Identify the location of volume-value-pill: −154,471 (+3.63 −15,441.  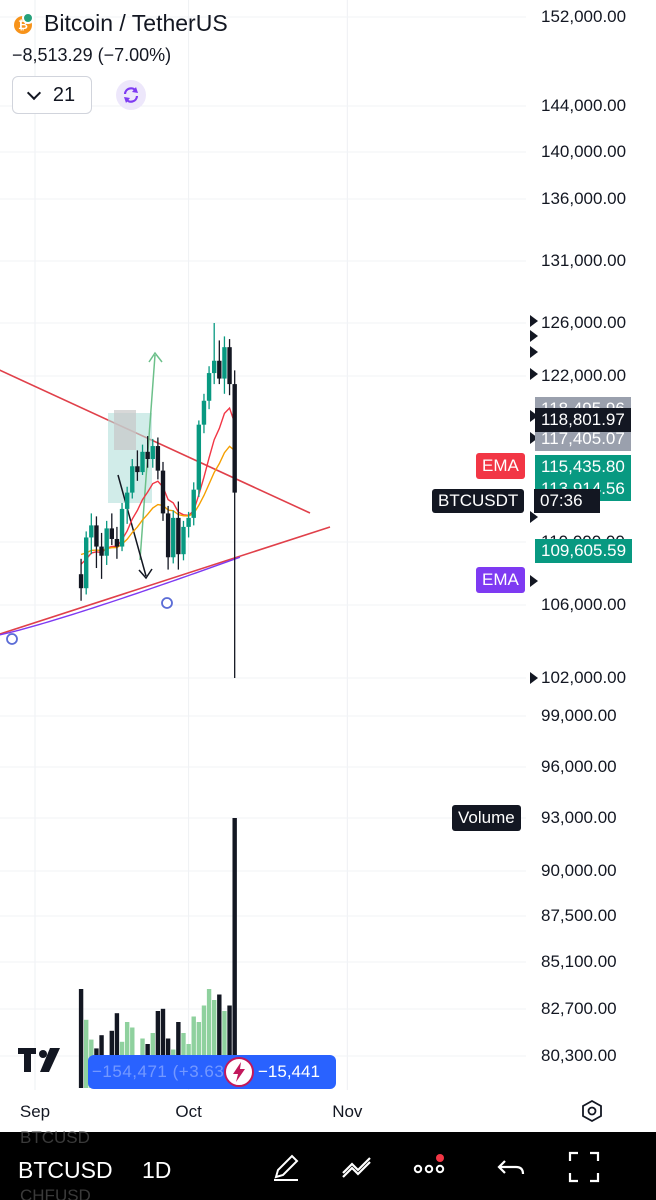
(212, 1072).